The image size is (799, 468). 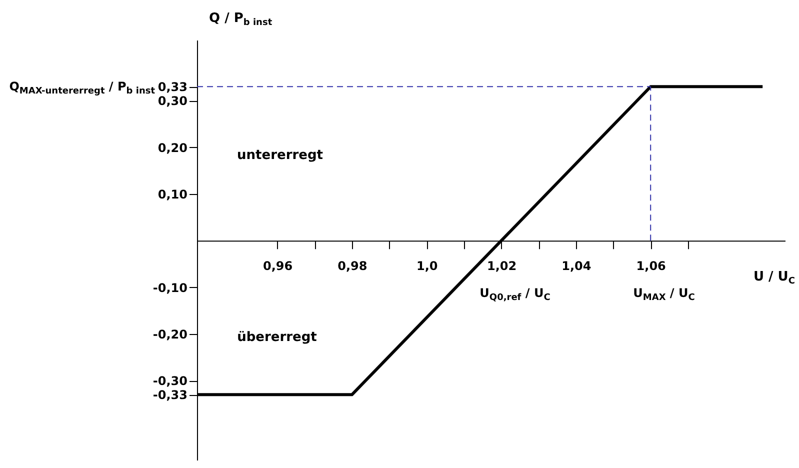 What do you see at coordinates (280, 155) in the screenshot?
I see `annotation: untererregt` at bounding box center [280, 155].